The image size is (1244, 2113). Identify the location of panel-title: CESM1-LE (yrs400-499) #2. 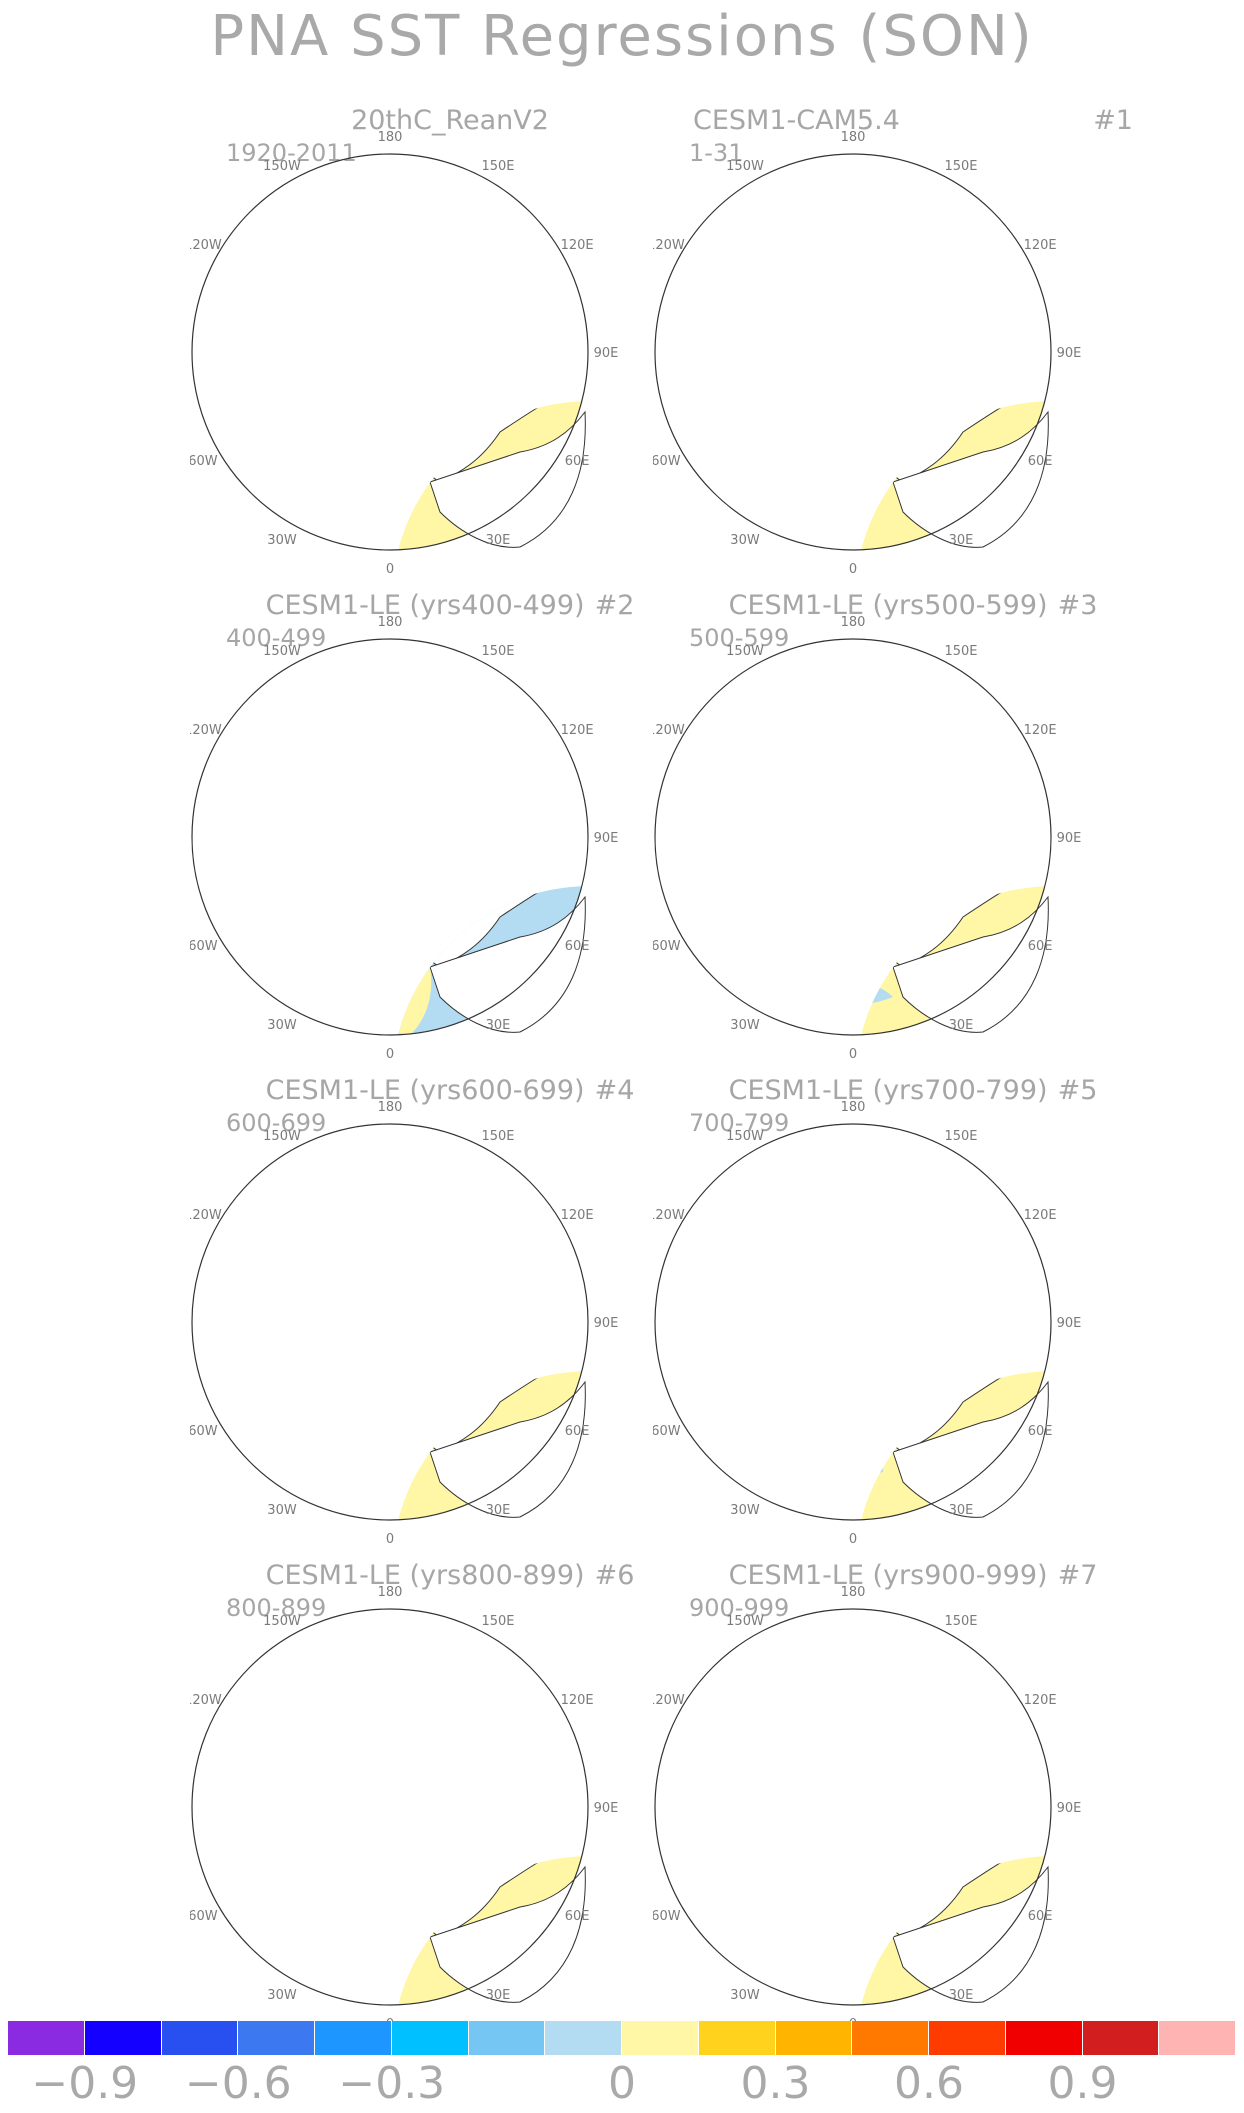
(450, 605).